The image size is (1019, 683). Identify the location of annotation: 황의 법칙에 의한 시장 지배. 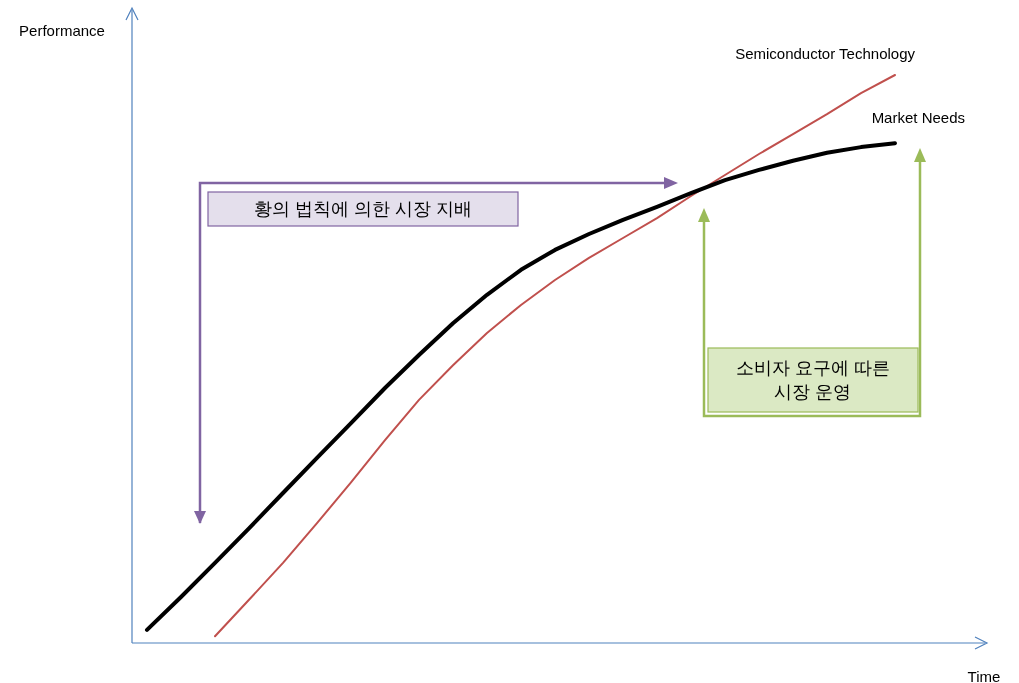
(363, 209).